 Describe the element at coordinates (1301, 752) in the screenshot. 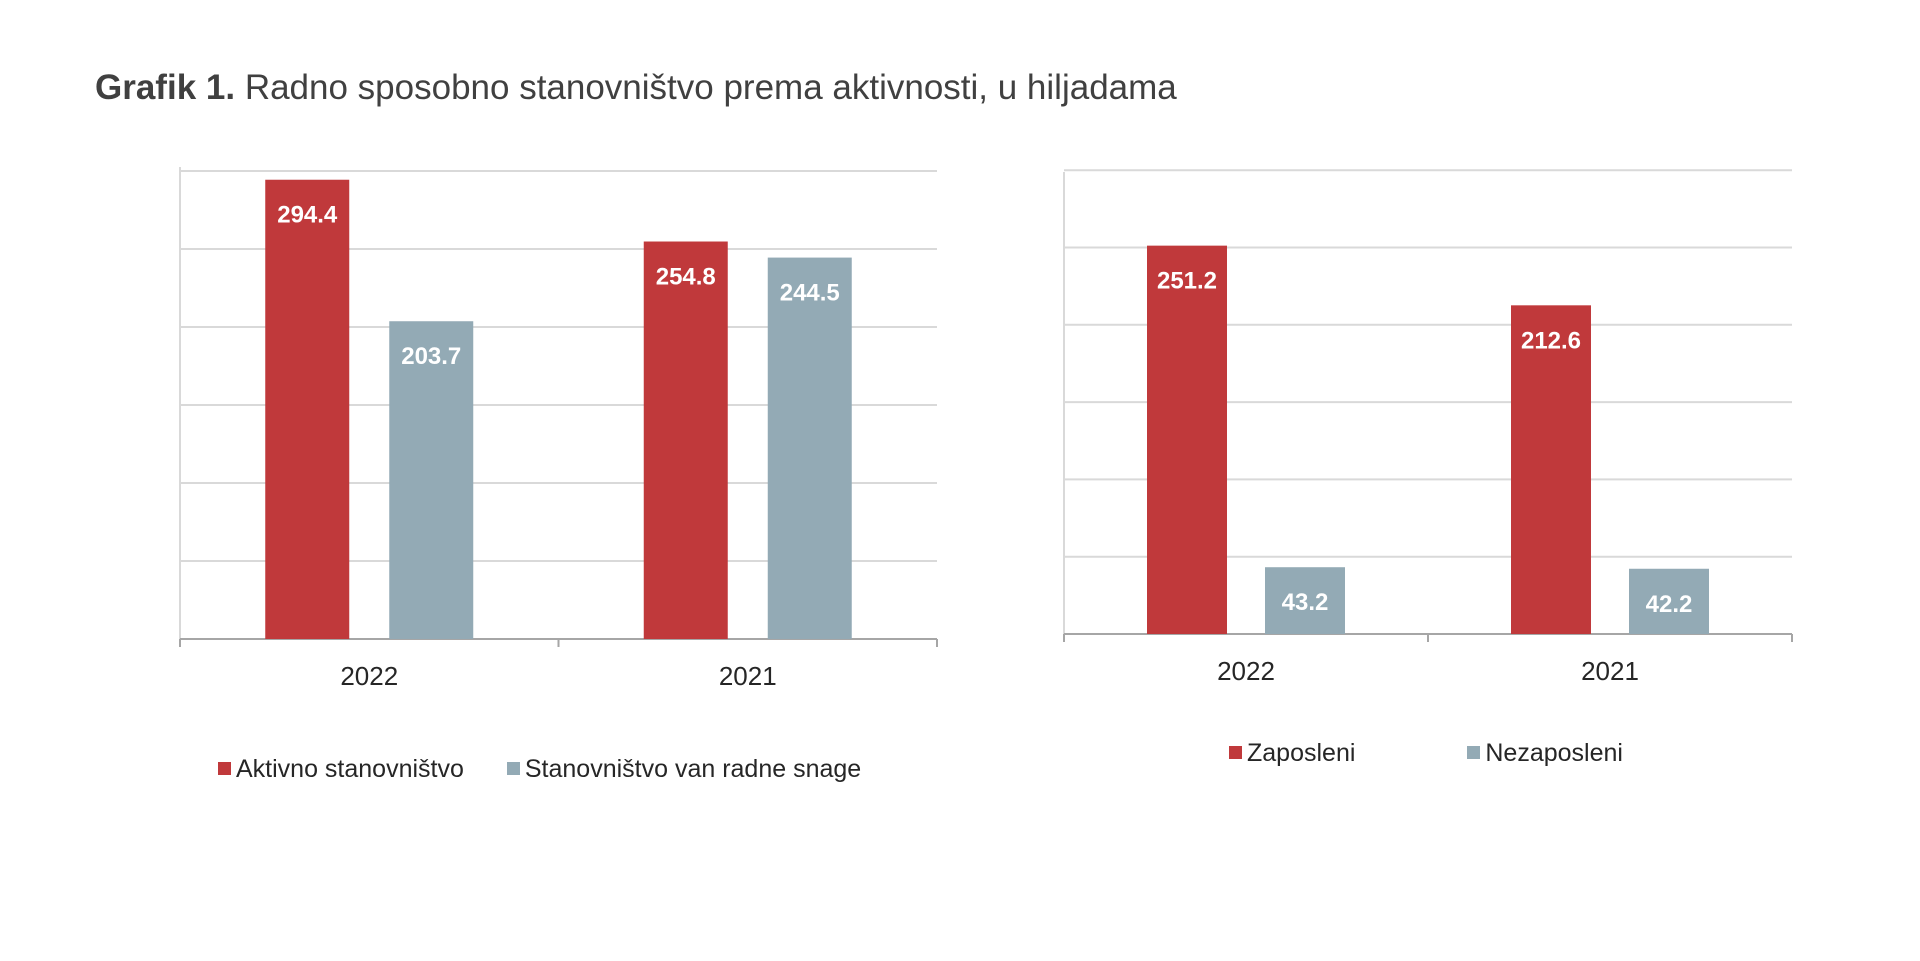

I see `legend-label: Zaposleni` at that location.